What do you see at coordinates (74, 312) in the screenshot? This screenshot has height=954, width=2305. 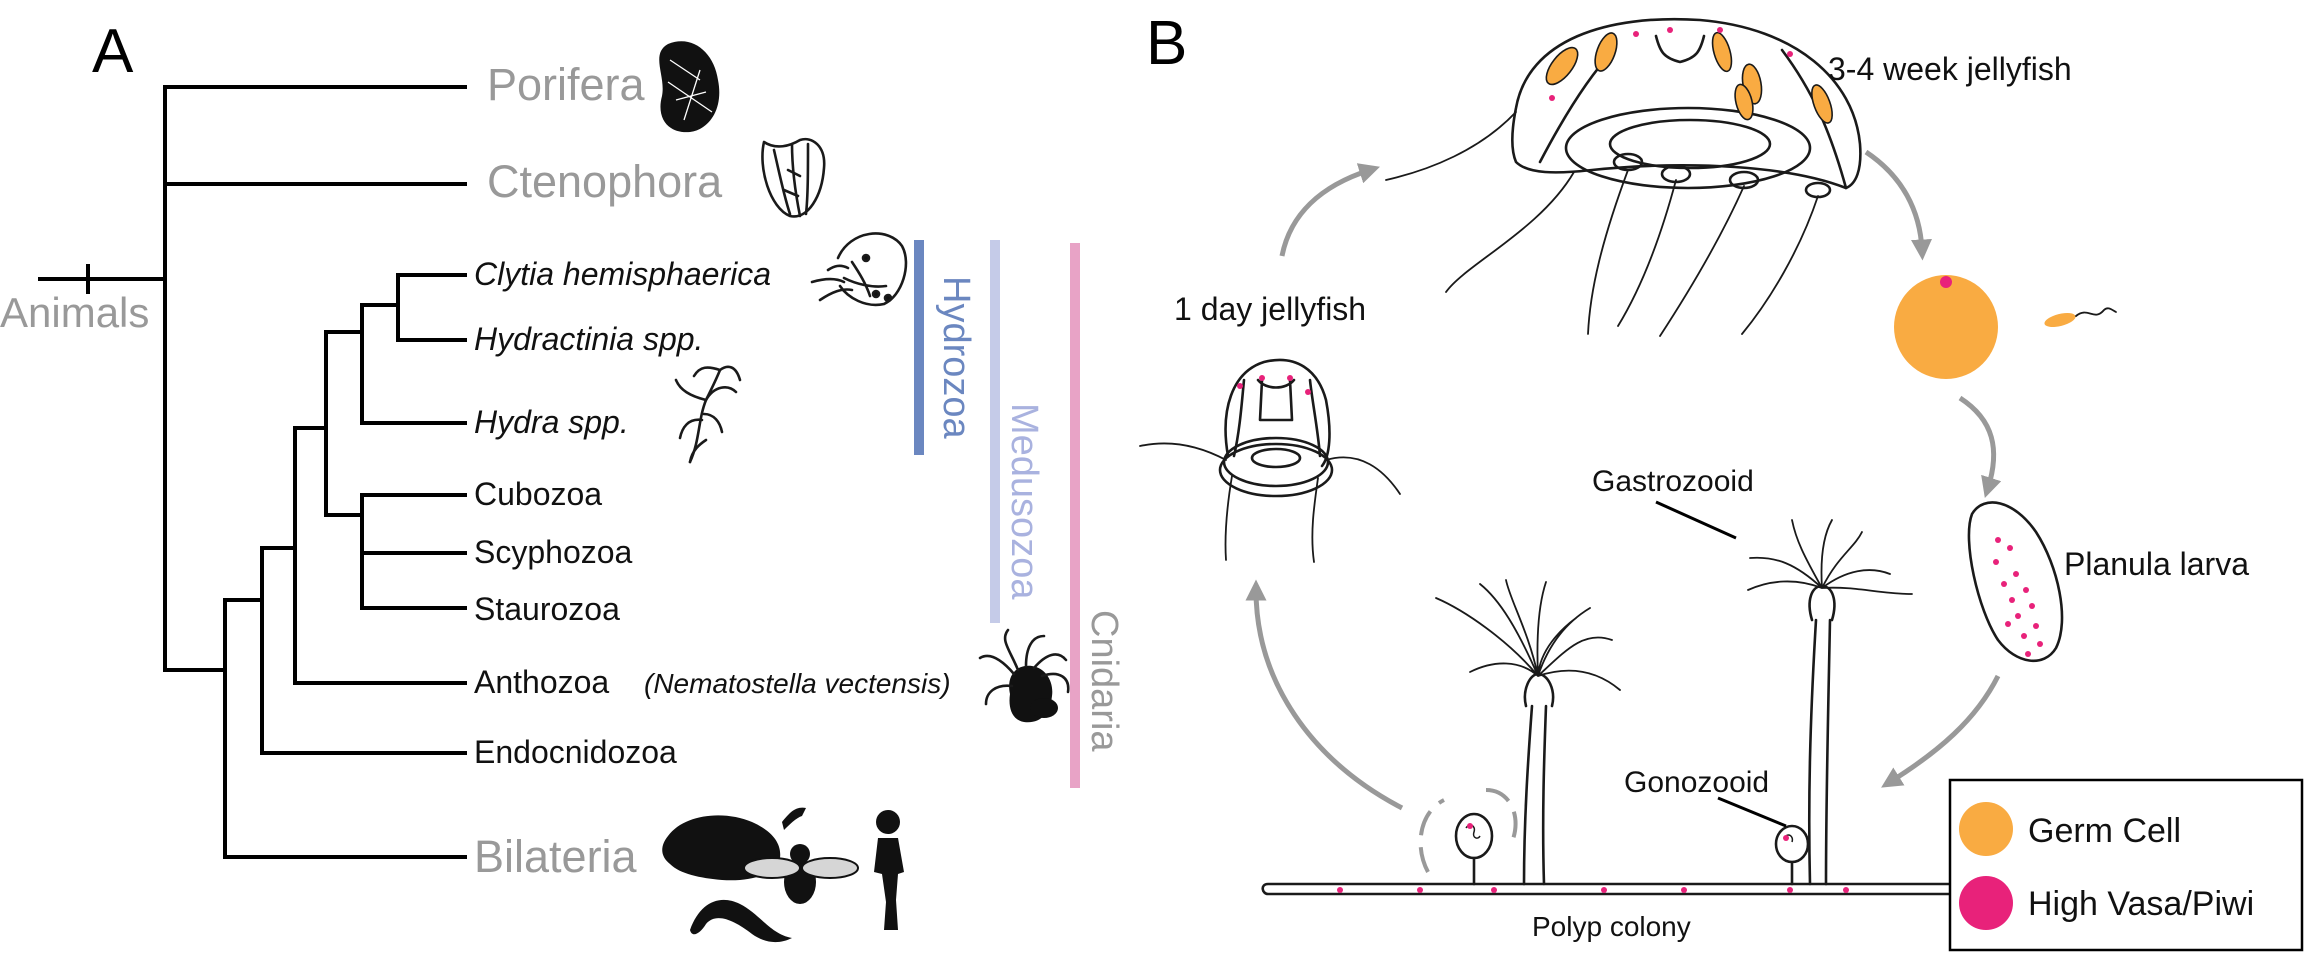 I see `label-animals: Animals` at bounding box center [74, 312].